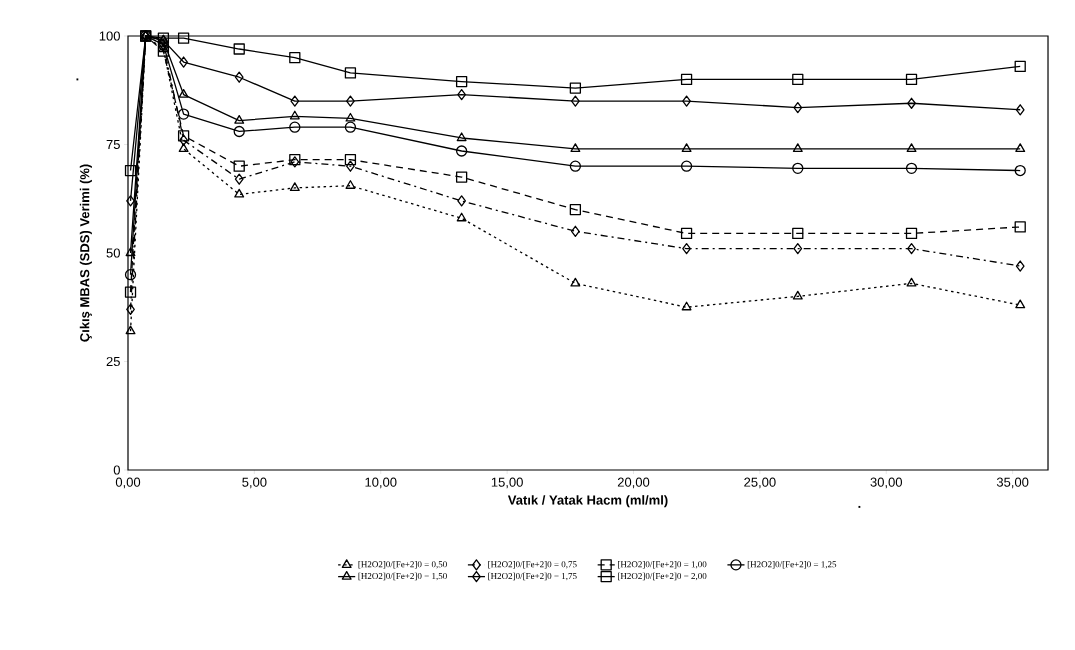 Image resolution: width=1075 pixels, height=650 pixels. Describe the element at coordinates (113, 144) in the screenshot. I see `y-tick-label: 75` at that location.